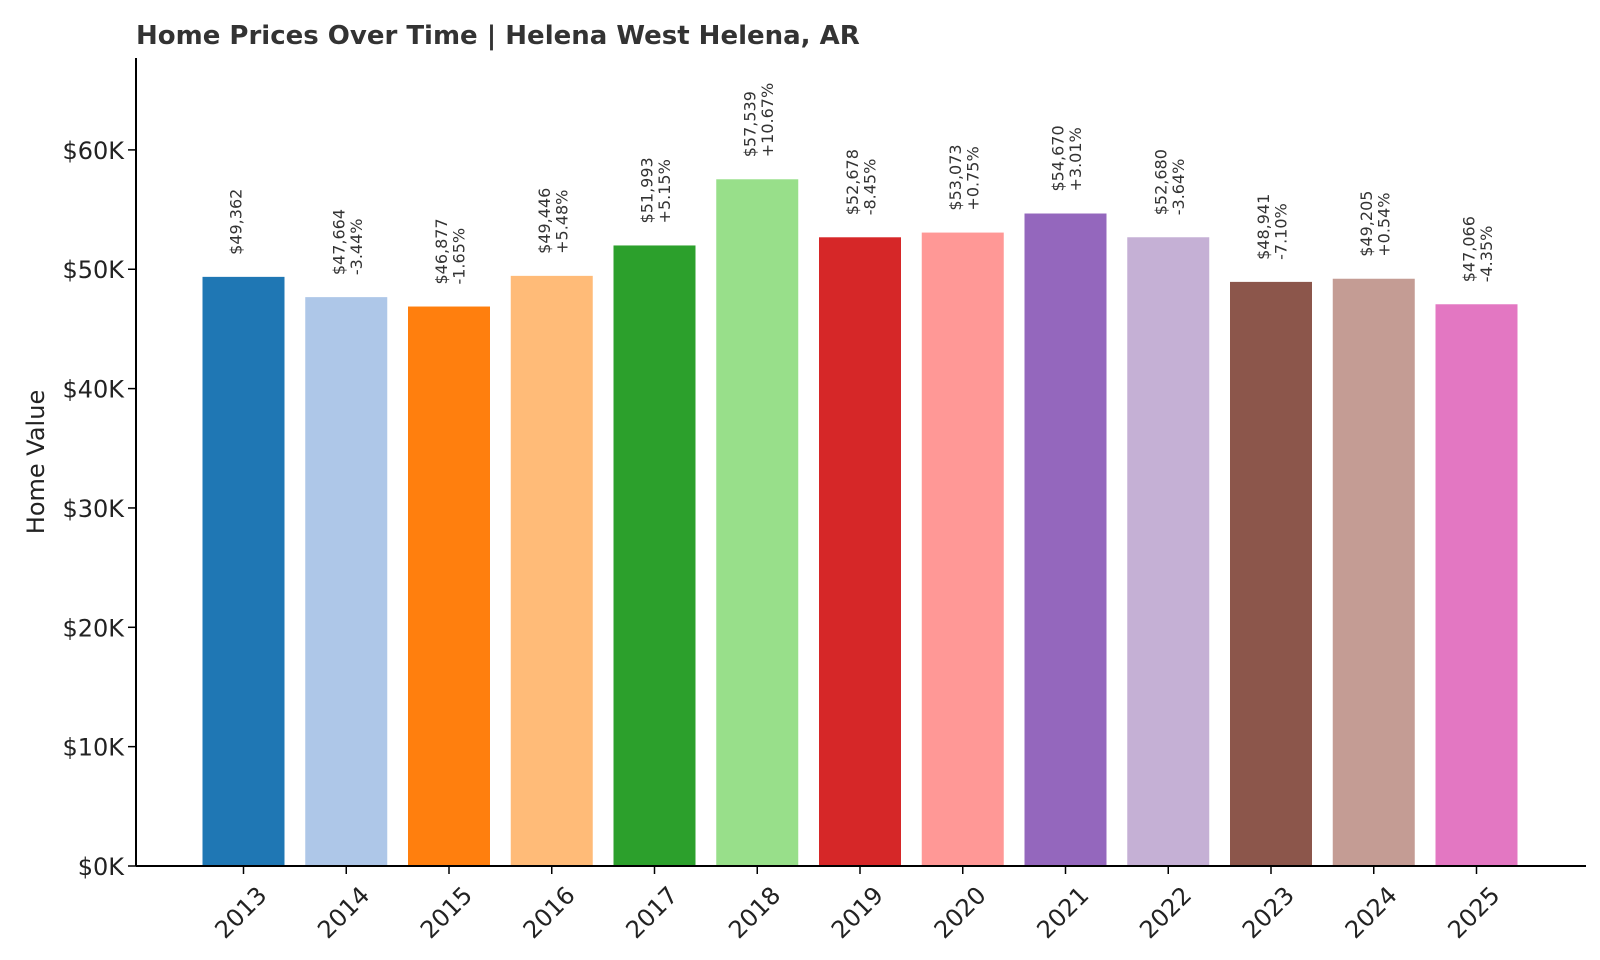 The image size is (1600, 960). I want to click on bar-2014, so click(346, 581).